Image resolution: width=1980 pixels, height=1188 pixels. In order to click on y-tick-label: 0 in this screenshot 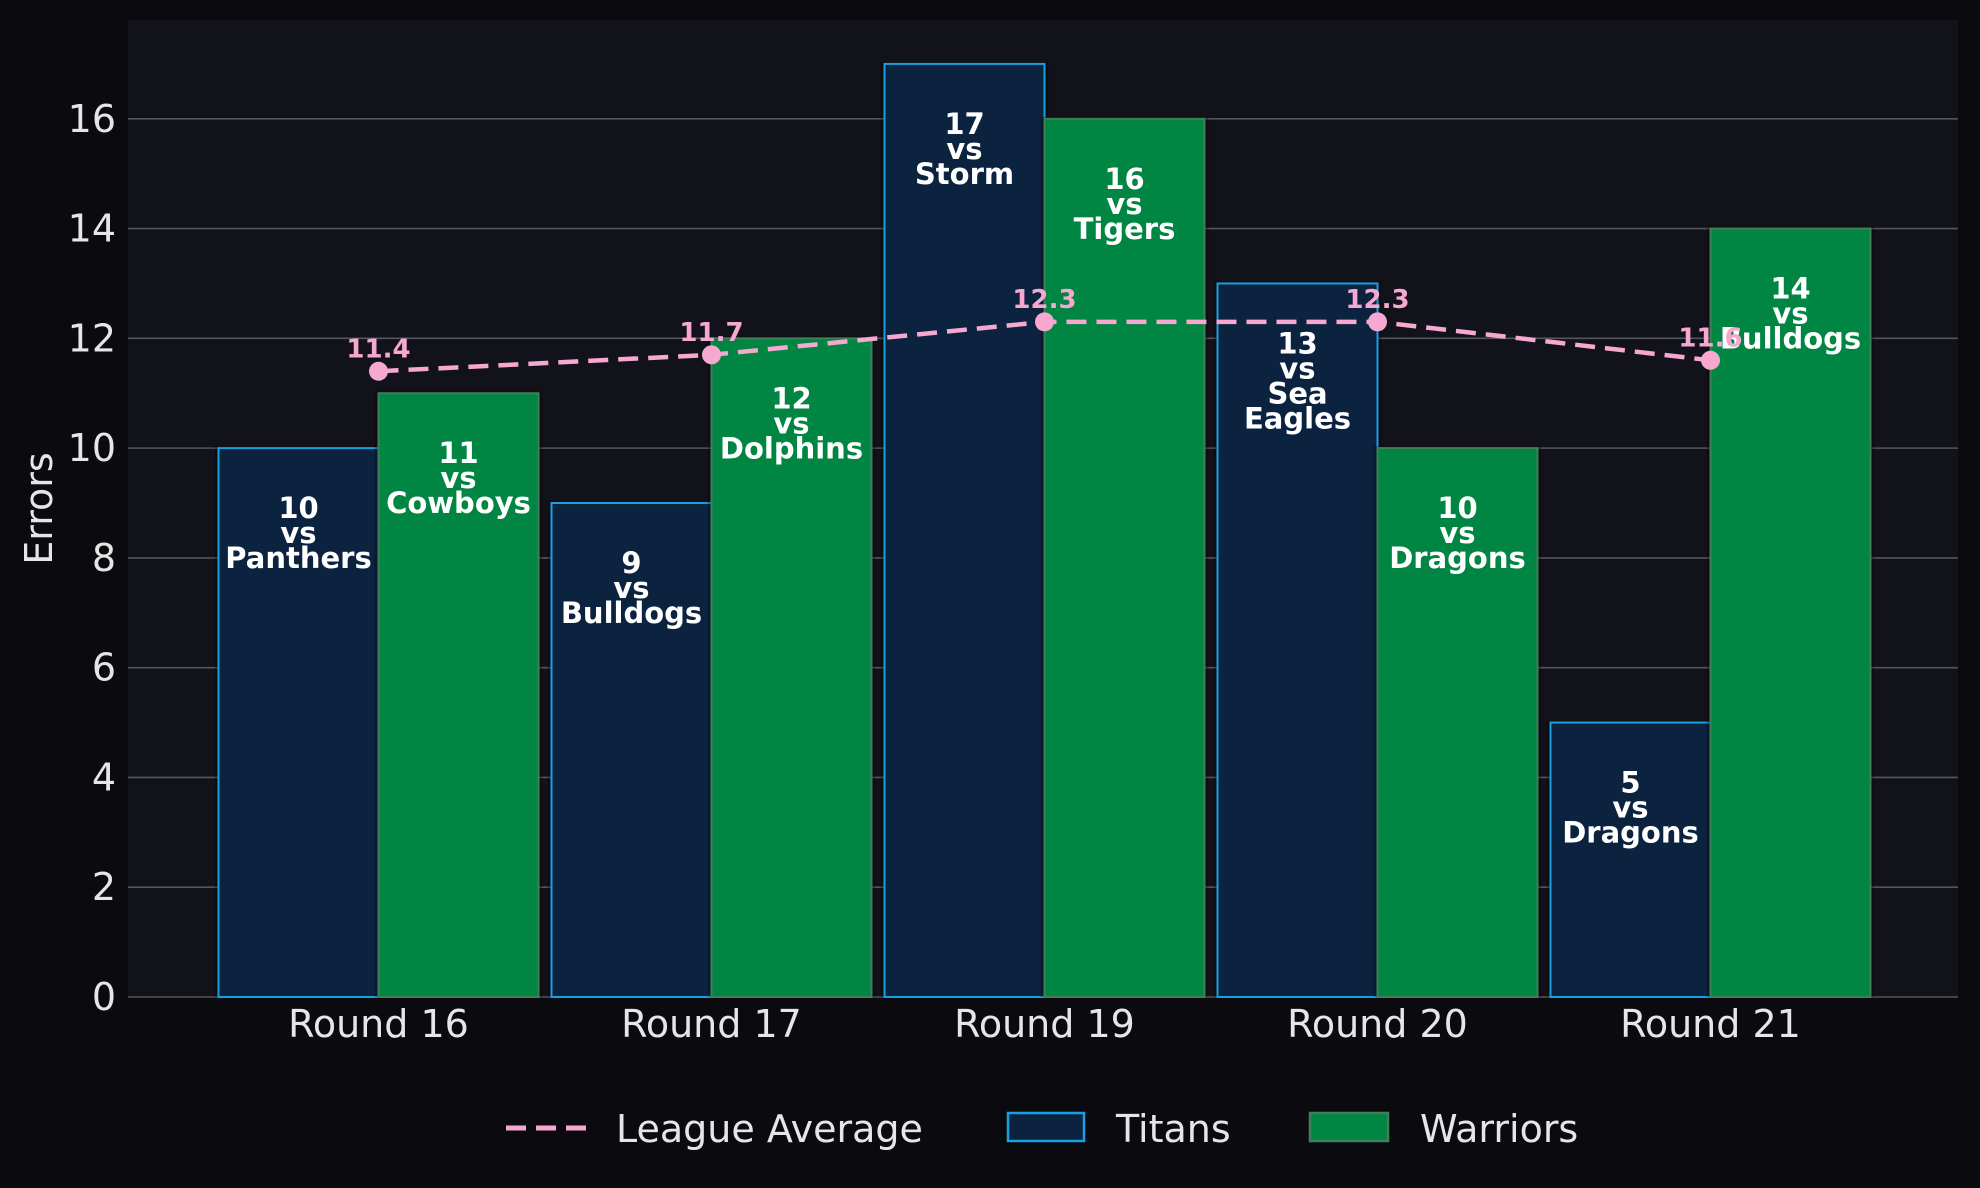, I will do `click(104, 997)`.